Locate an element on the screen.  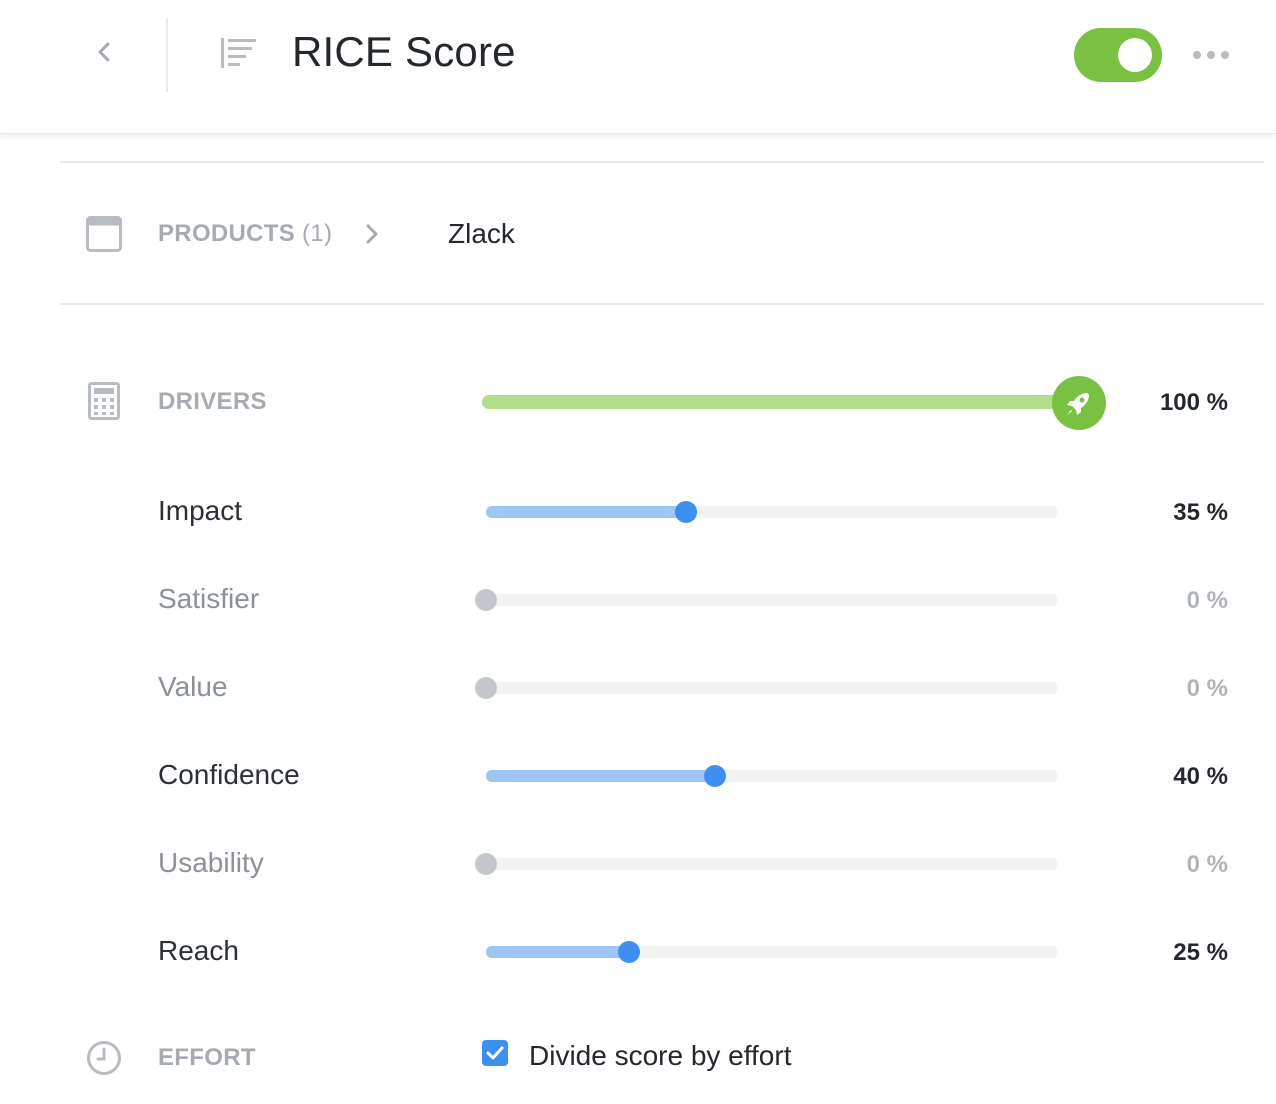
header-bar: RICE Score is located at coordinates (638, 67).